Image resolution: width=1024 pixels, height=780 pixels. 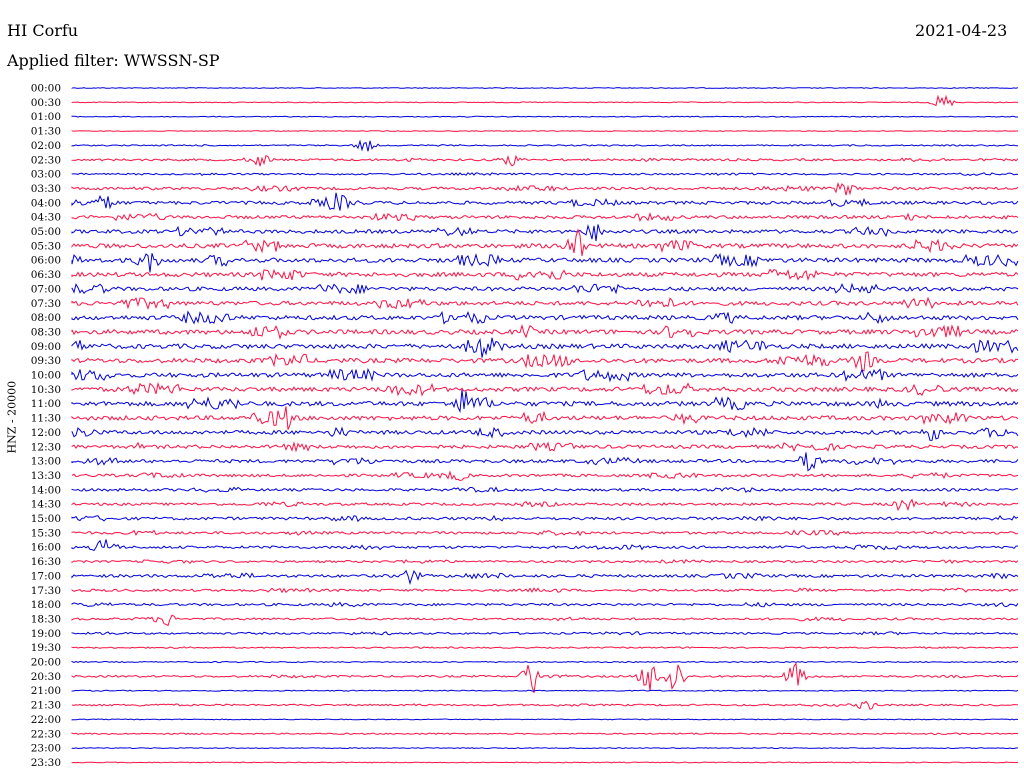 I want to click on time-label-1030: 10:30, so click(x=46, y=390).